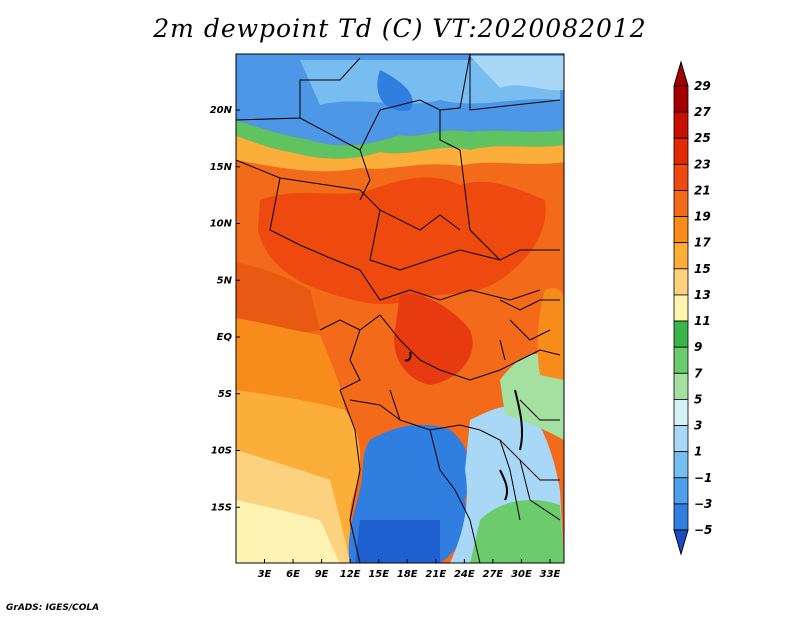 This screenshot has height=618, width=800. What do you see at coordinates (550, 574) in the screenshot?
I see `lon-label: 33E` at bounding box center [550, 574].